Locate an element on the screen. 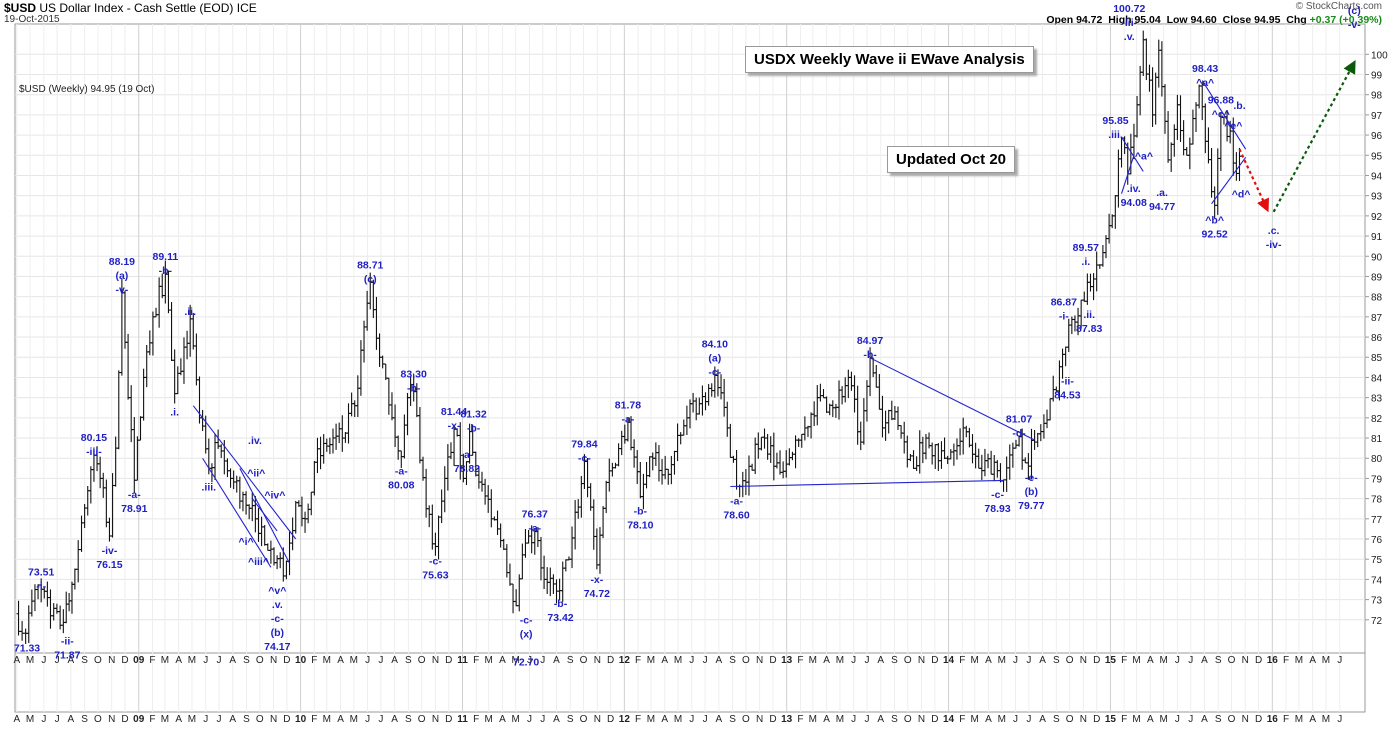 This screenshot has height=730, width=1400. wave-label: -iv- is located at coordinates (1274, 245).